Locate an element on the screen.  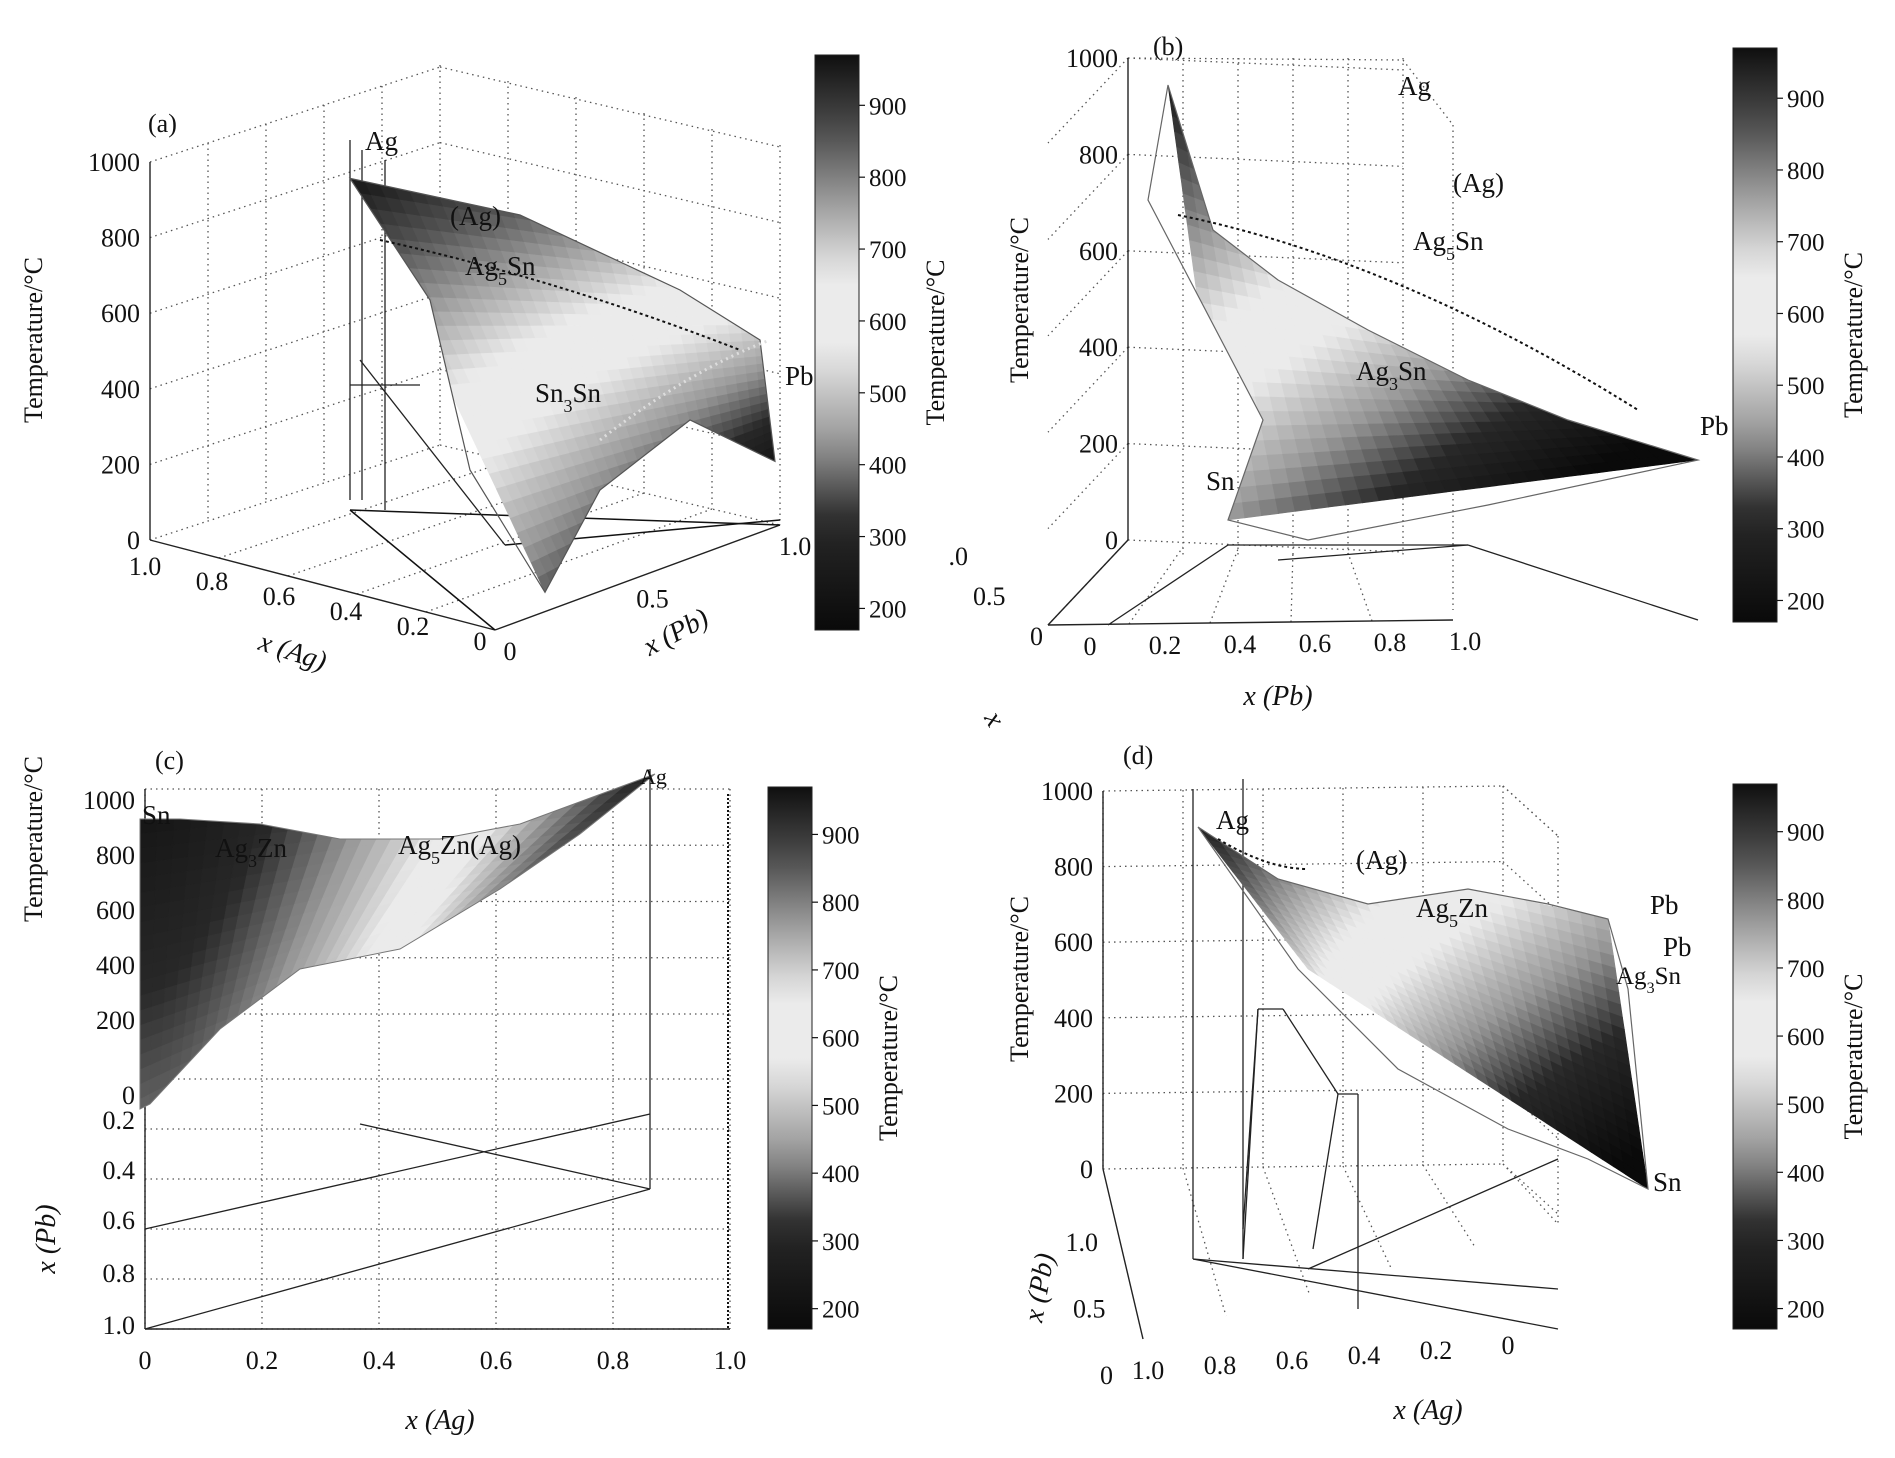
panel-label: (b) is located at coordinates (1168, 46).